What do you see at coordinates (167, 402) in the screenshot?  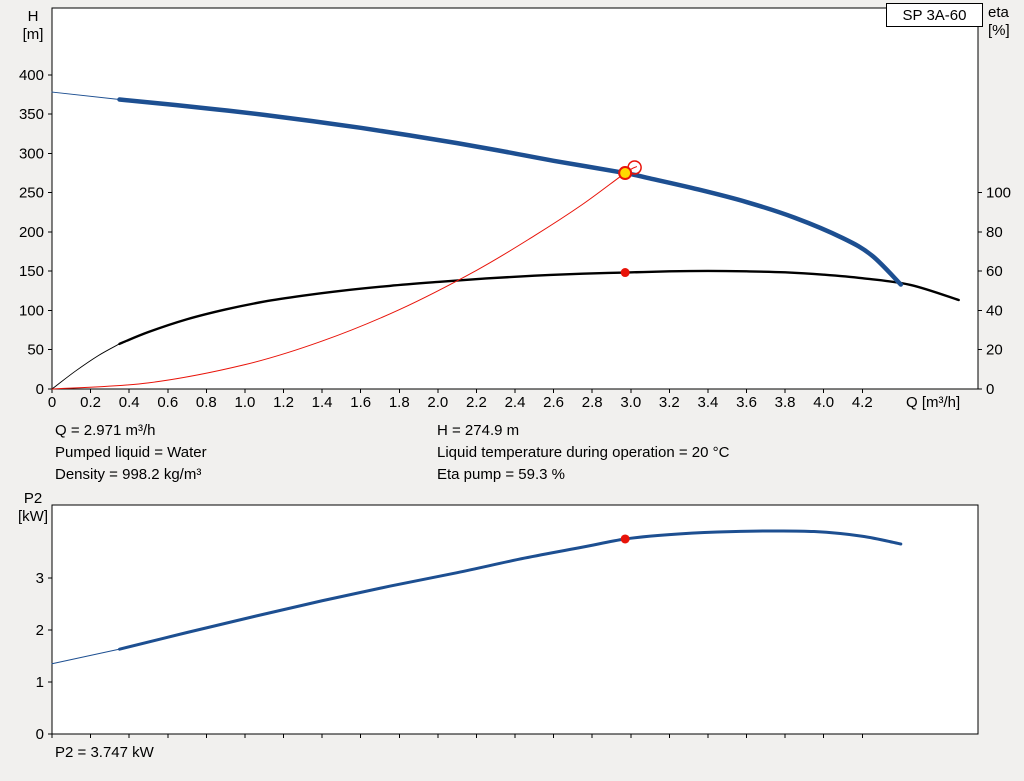 I see `x-tick-label: 0.6` at bounding box center [167, 402].